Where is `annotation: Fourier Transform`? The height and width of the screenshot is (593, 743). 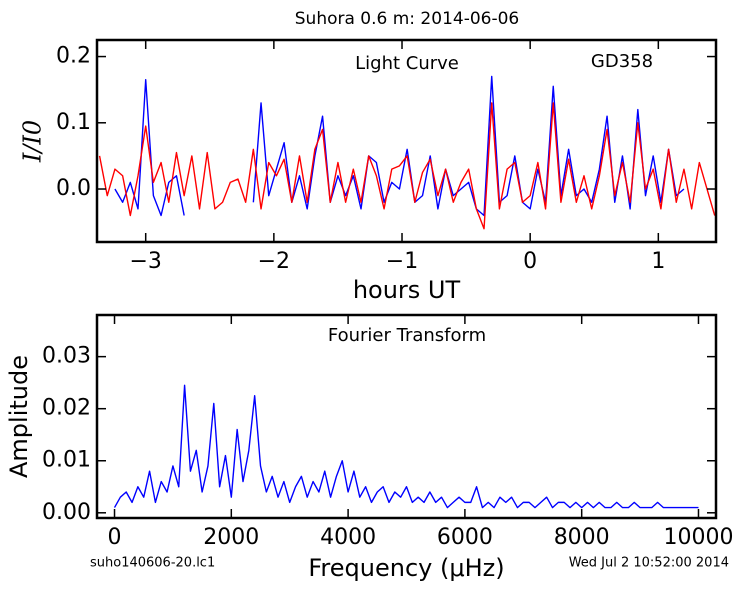 annotation: Fourier Transform is located at coordinates (407, 335).